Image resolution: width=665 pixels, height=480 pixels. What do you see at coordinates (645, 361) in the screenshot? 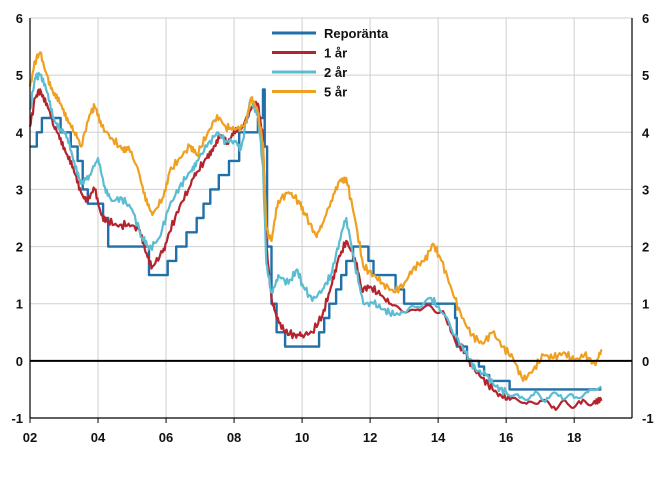
I see `y-tick-label-right-6: 0` at bounding box center [645, 361].